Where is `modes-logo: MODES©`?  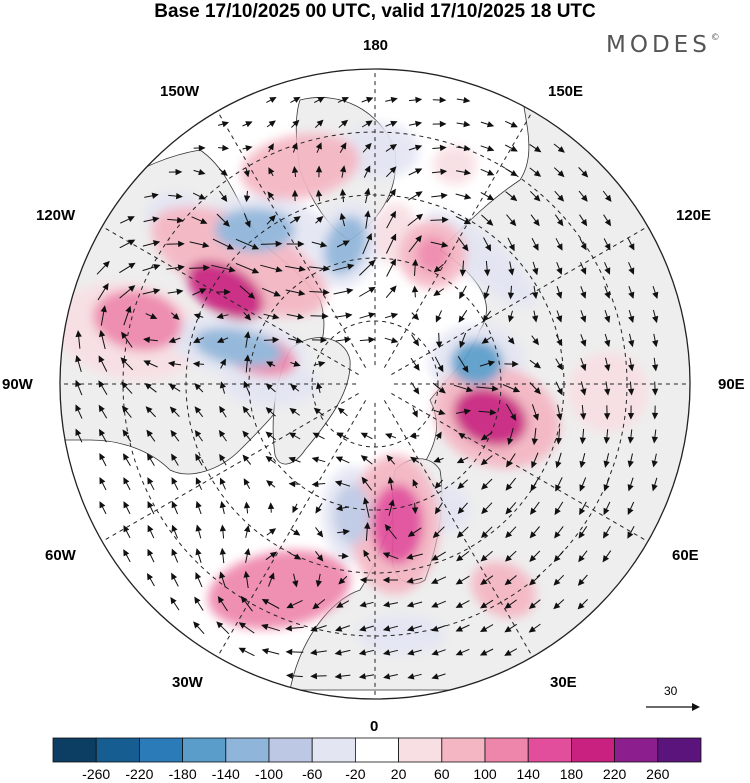
modes-logo: MODES© is located at coordinates (663, 45).